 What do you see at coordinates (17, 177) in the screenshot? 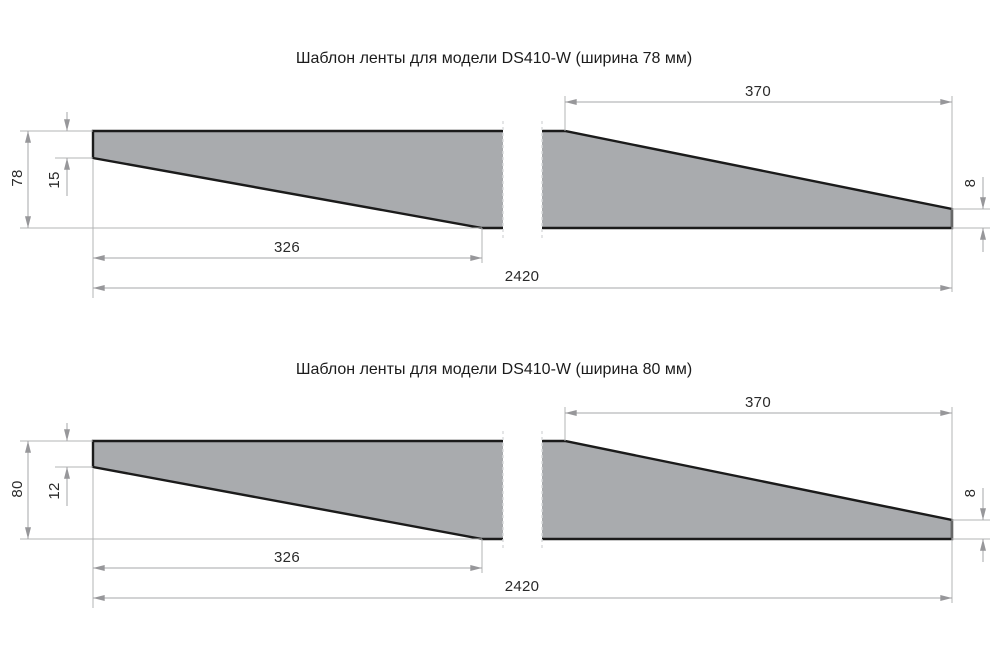
I see `dim-label-band-width: 78` at bounding box center [17, 177].